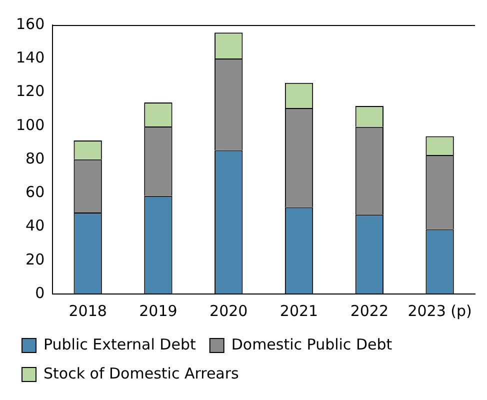 Image resolution: width=487 pixels, height=400 pixels. What do you see at coordinates (35, 158) in the screenshot?
I see `y-tick-label: 80` at bounding box center [35, 158].